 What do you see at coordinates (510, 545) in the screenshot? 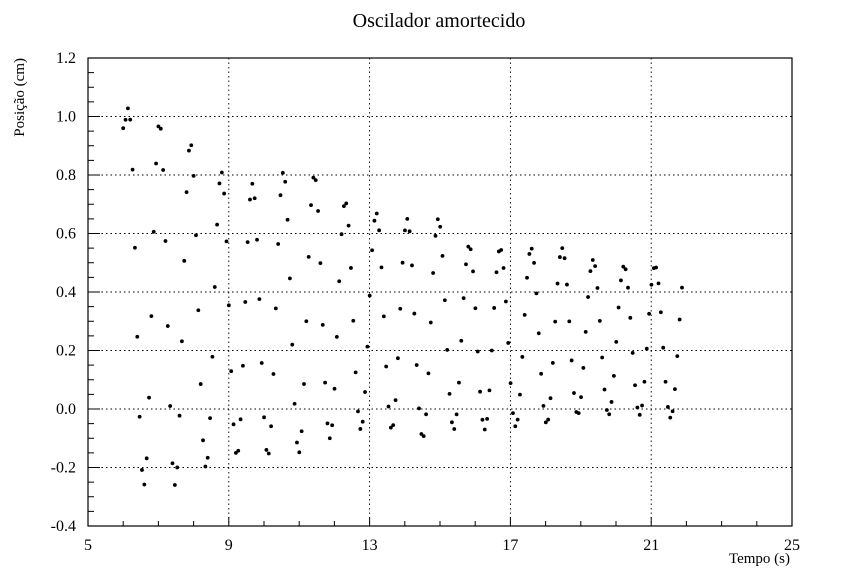
I see `x-tick-label: 17` at bounding box center [510, 545].